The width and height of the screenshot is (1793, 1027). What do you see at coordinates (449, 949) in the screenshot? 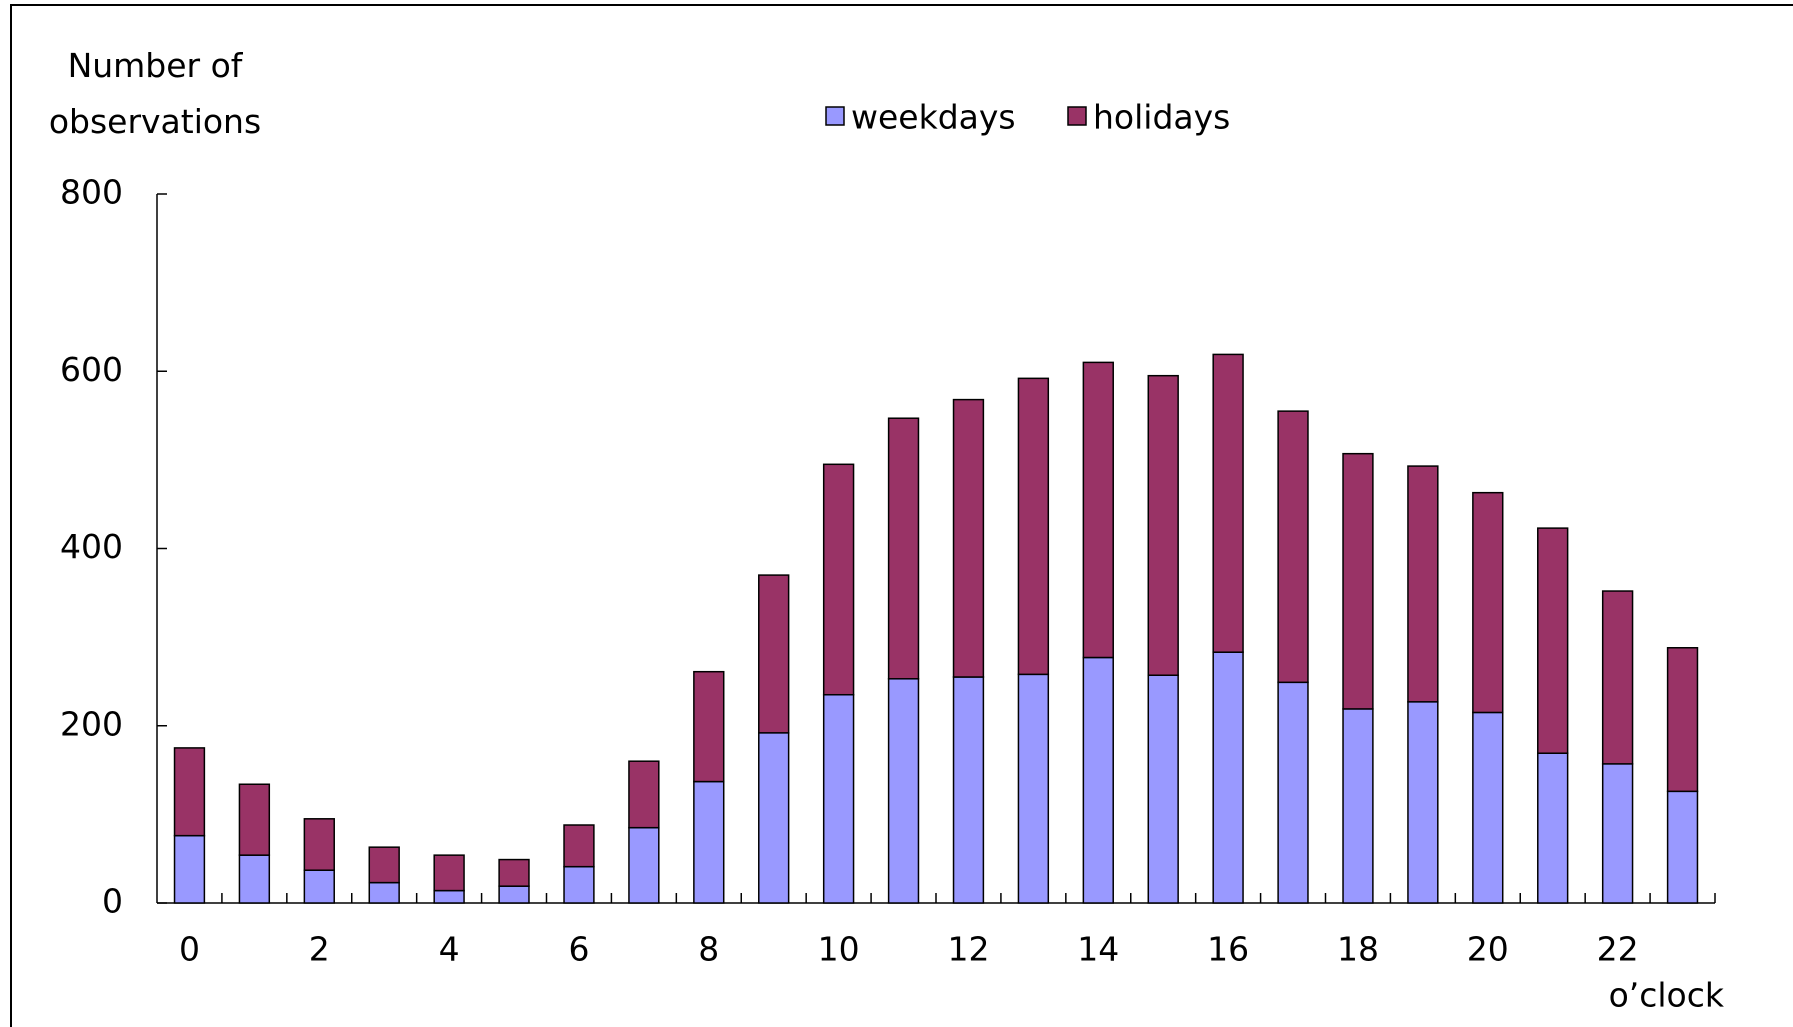
I see `x-tick-label: 4` at bounding box center [449, 949].